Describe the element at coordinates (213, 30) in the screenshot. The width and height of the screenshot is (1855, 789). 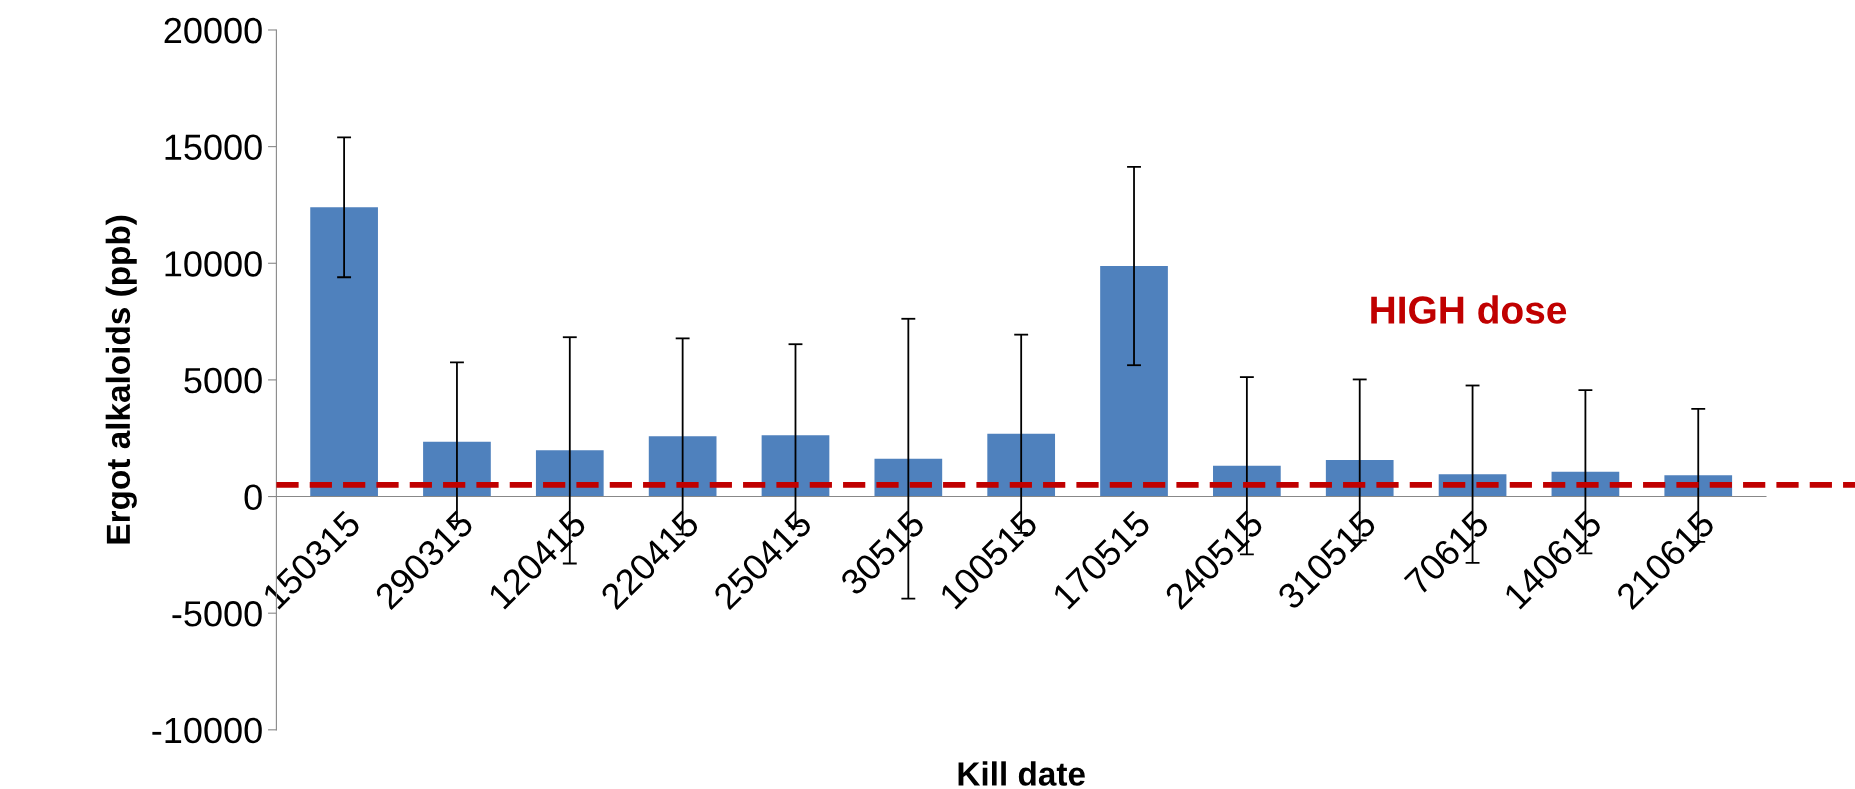
I see `y-tick-label: 20000` at that location.